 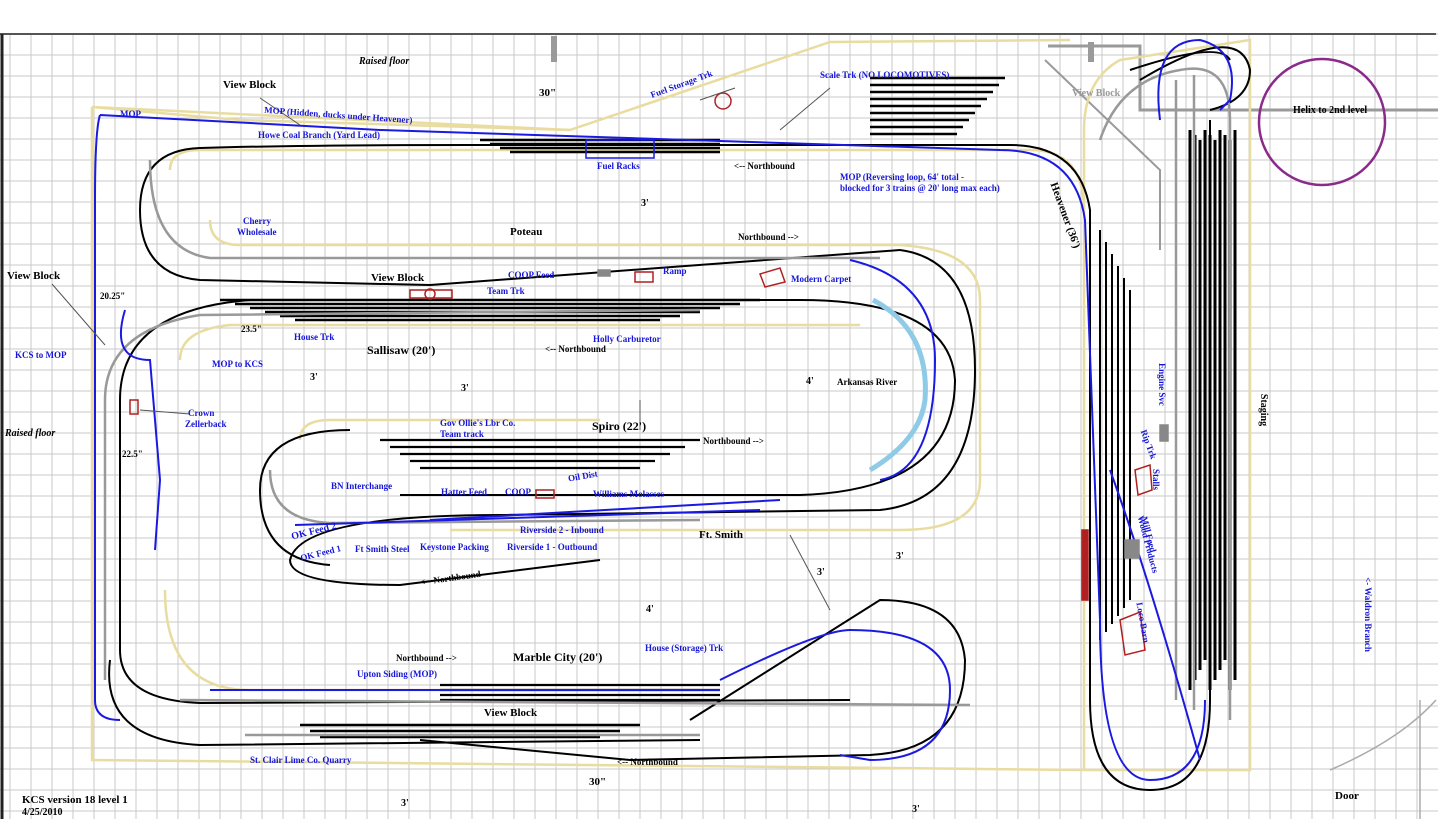 What do you see at coordinates (629, 494) in the screenshot?
I see `williams-label: Williams Molasses` at bounding box center [629, 494].